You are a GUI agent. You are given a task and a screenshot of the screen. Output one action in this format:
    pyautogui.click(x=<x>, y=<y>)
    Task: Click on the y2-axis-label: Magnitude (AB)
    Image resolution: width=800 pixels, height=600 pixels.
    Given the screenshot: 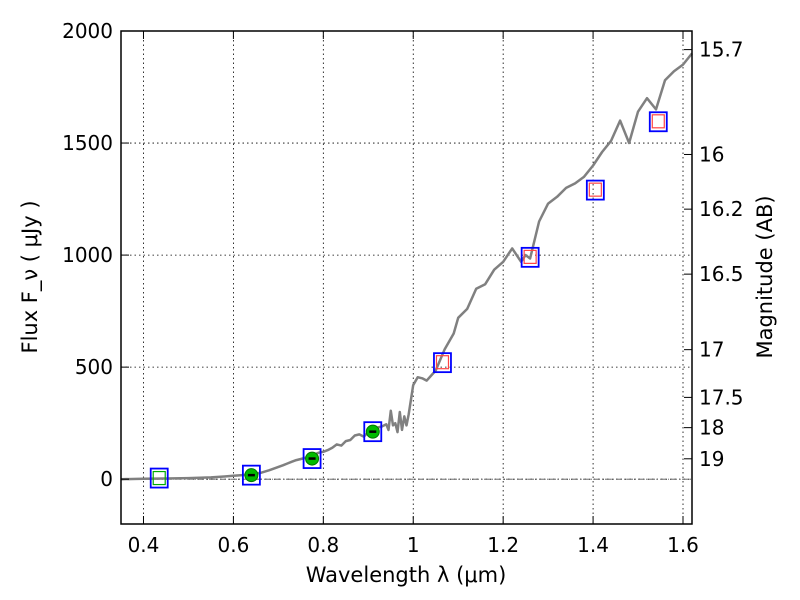 What is the action you would take?
    pyautogui.click(x=765, y=276)
    